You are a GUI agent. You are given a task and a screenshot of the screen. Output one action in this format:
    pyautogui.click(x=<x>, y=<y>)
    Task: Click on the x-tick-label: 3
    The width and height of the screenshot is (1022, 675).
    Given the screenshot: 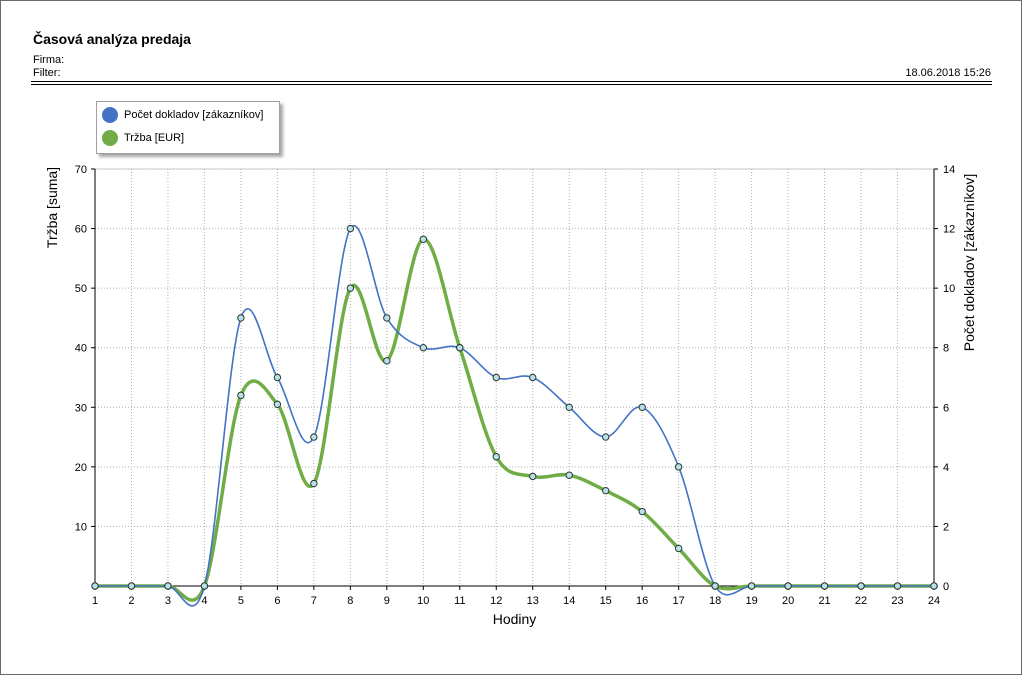 What is the action you would take?
    pyautogui.click(x=168, y=601)
    